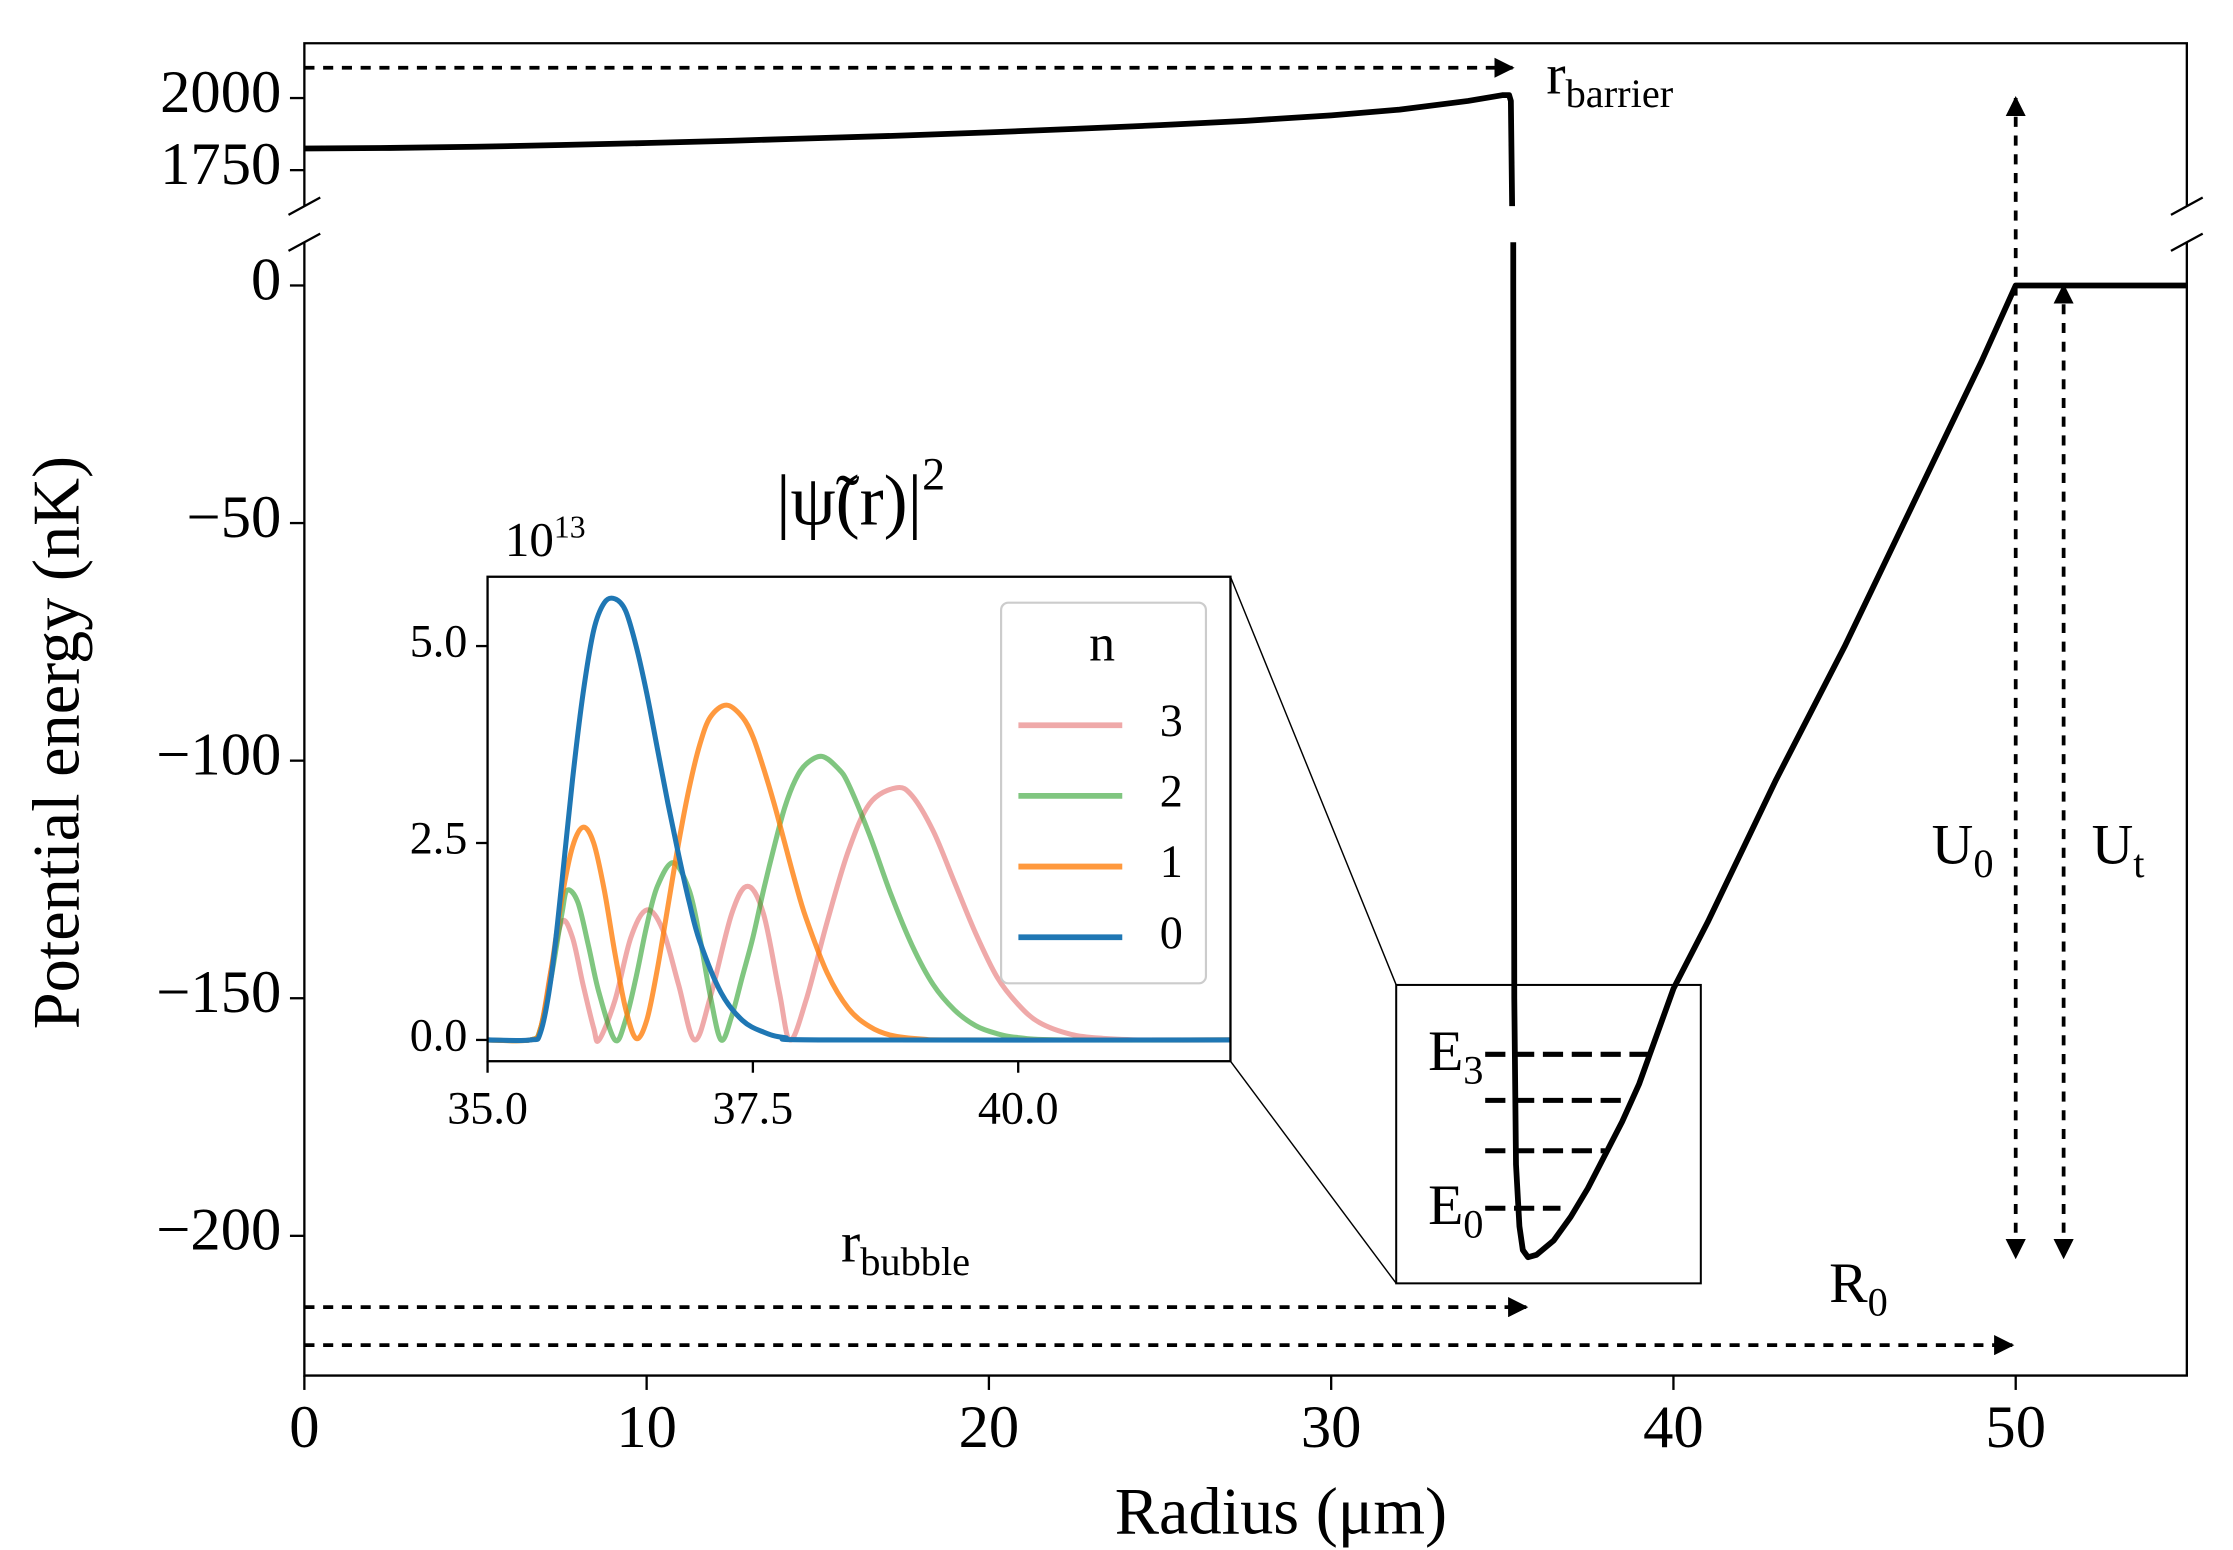 This screenshot has height=1550, width=2233. I want to click on spine, so click(1245, 124).